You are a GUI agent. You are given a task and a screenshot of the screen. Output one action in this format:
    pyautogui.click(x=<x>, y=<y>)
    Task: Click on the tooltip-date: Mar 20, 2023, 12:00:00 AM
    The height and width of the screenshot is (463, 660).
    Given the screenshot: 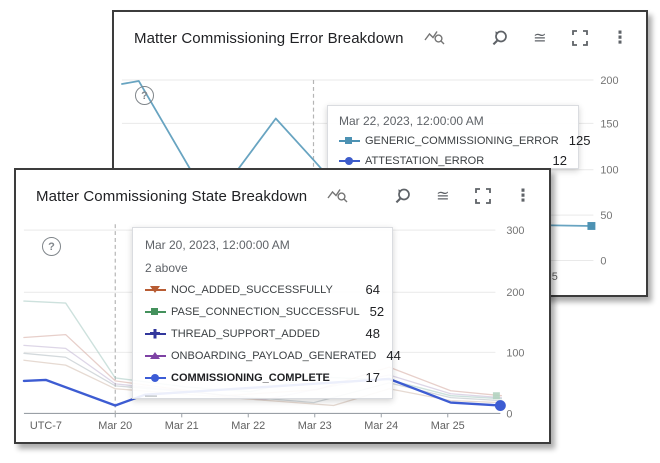 What is the action you would take?
    pyautogui.click(x=217, y=245)
    